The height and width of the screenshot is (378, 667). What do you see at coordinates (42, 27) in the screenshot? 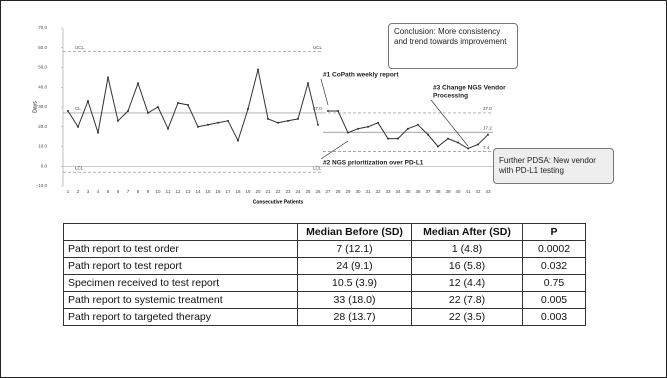
I see `y-tick-label: 70.0` at bounding box center [42, 27].